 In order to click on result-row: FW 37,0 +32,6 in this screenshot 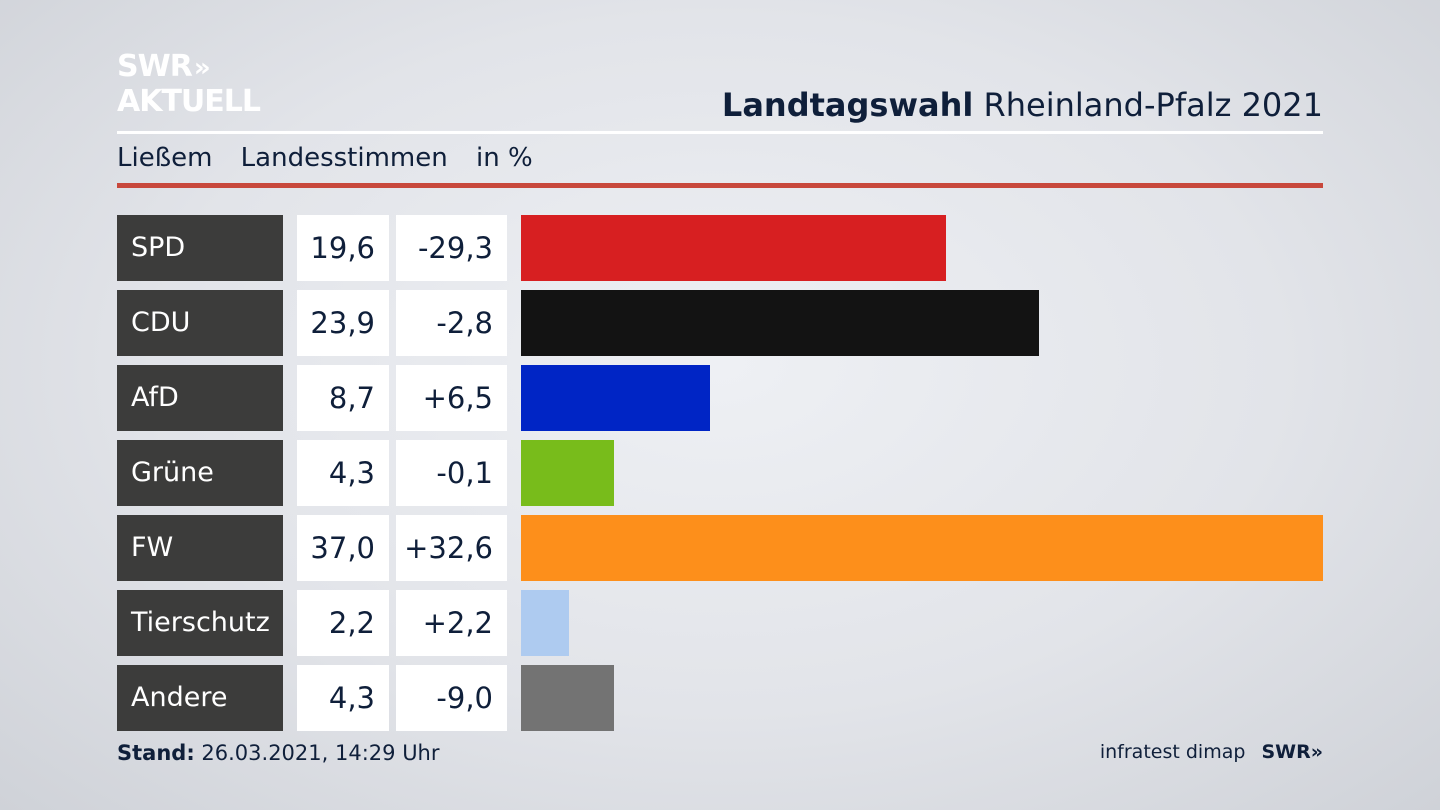, I will do `click(720, 548)`.